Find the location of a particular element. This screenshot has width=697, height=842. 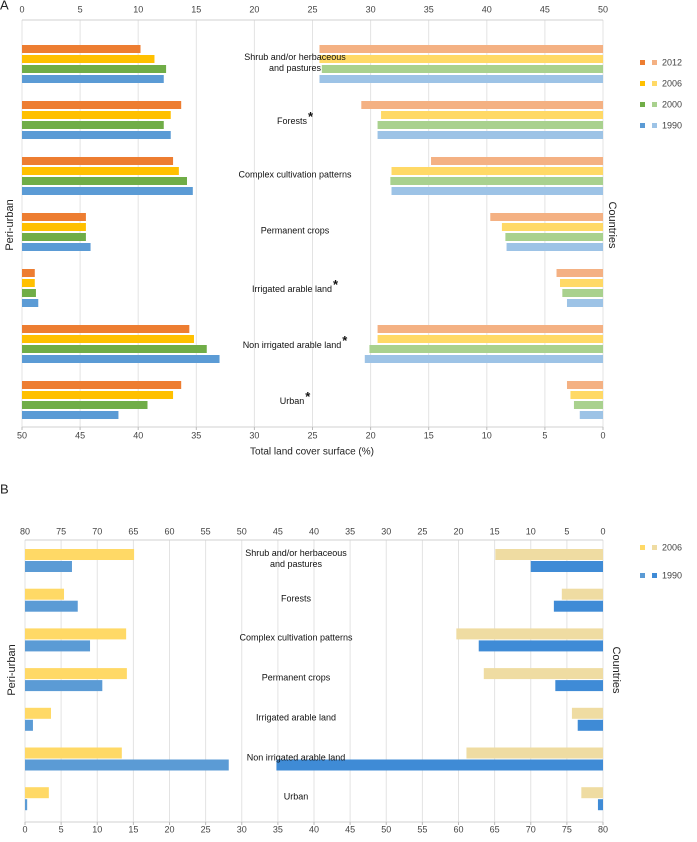

category-text: Permanent crops is located at coordinates (296, 677).